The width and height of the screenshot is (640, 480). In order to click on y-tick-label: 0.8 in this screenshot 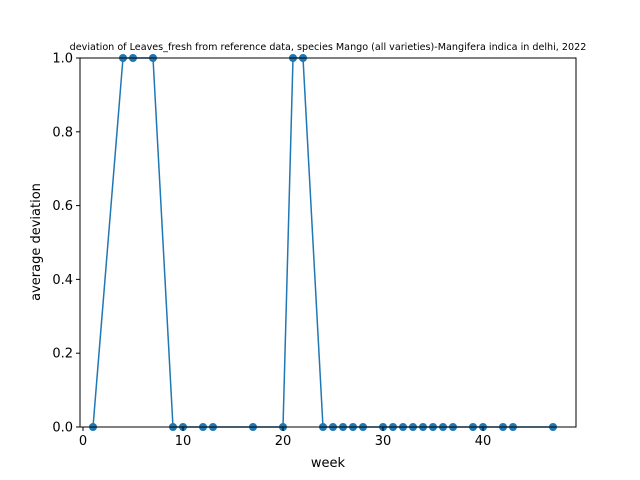, I will do `click(62, 132)`.